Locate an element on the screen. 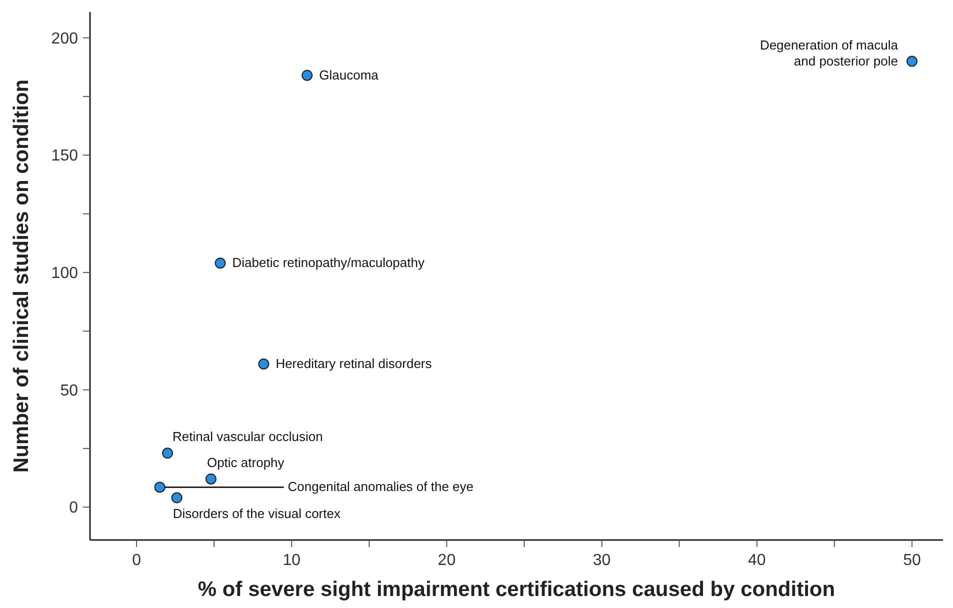 The image size is (953, 608). annotation: Degeneration of macula and posterior pole is located at coordinates (829, 52).